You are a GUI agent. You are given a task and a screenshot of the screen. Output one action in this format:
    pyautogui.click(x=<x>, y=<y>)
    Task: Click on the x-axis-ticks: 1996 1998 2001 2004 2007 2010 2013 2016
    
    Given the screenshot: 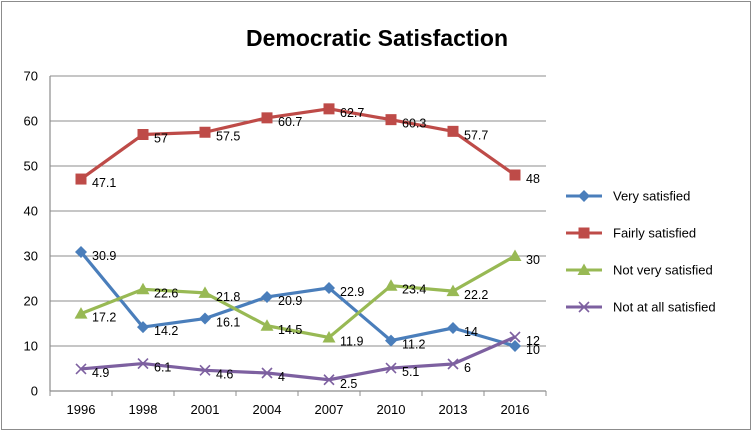 What is the action you would take?
    pyautogui.click(x=298, y=404)
    